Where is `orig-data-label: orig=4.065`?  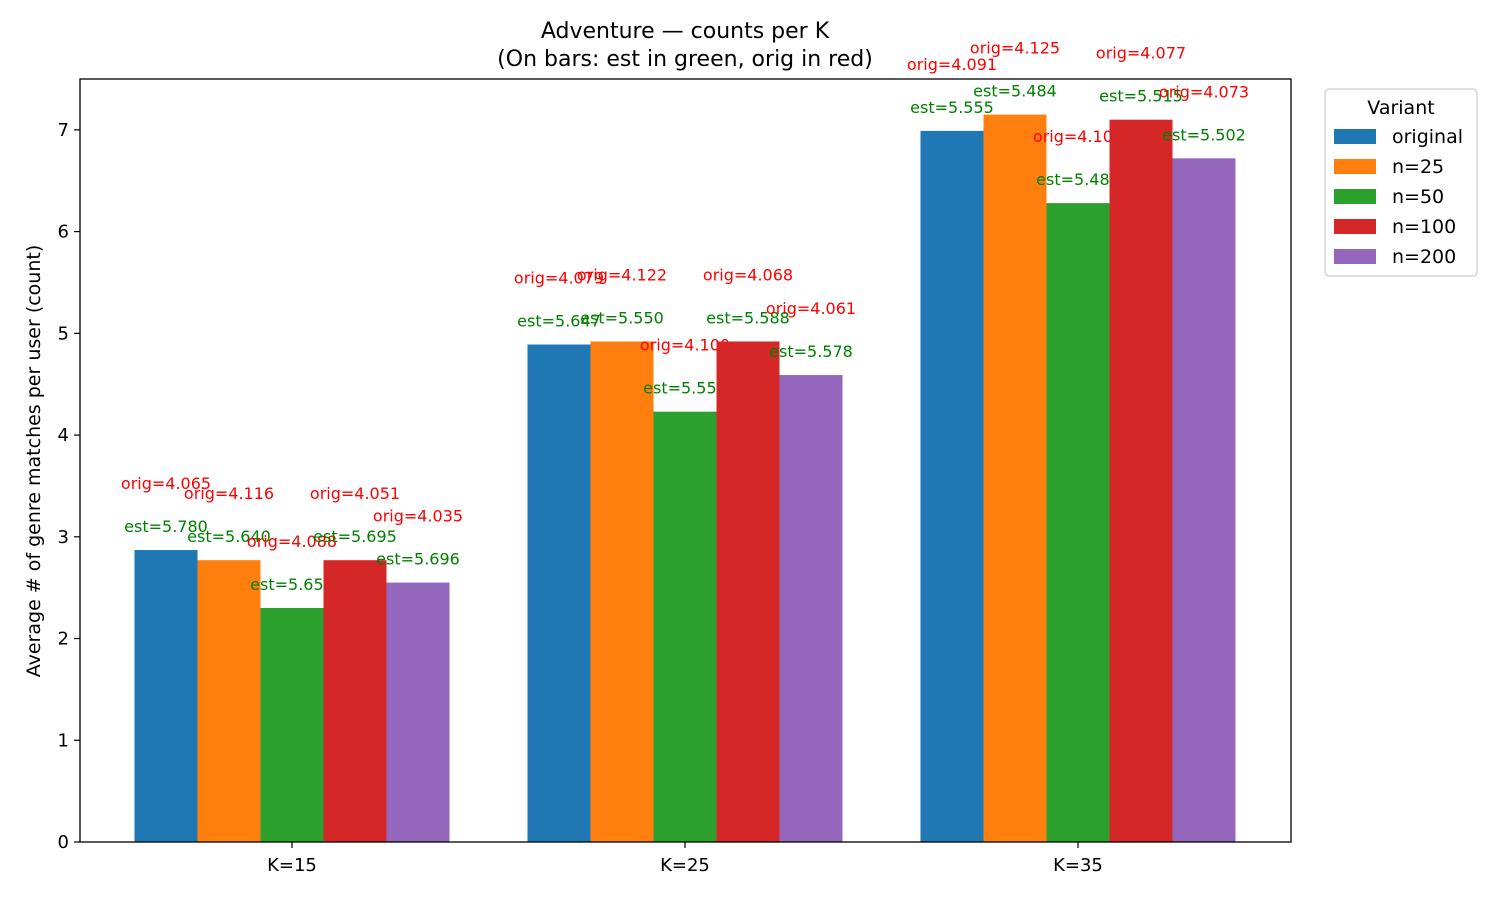 orig-data-label: orig=4.065 is located at coordinates (166, 483).